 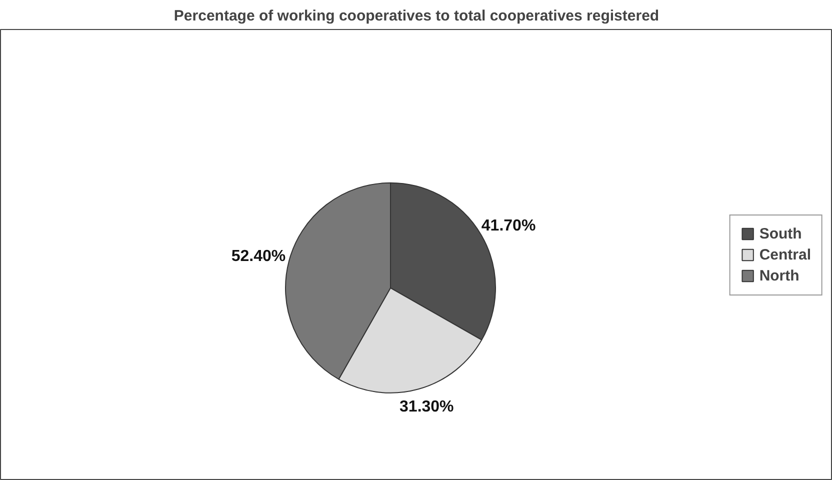 I want to click on legend-label: North, so click(x=779, y=275).